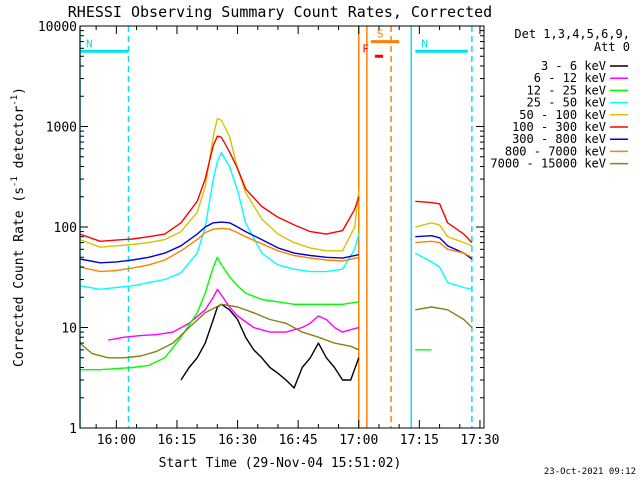 The height and width of the screenshot is (480, 640). Describe the element at coordinates (562, 115) in the screenshot. I see `legend-label: 50 - 100 keV` at that location.